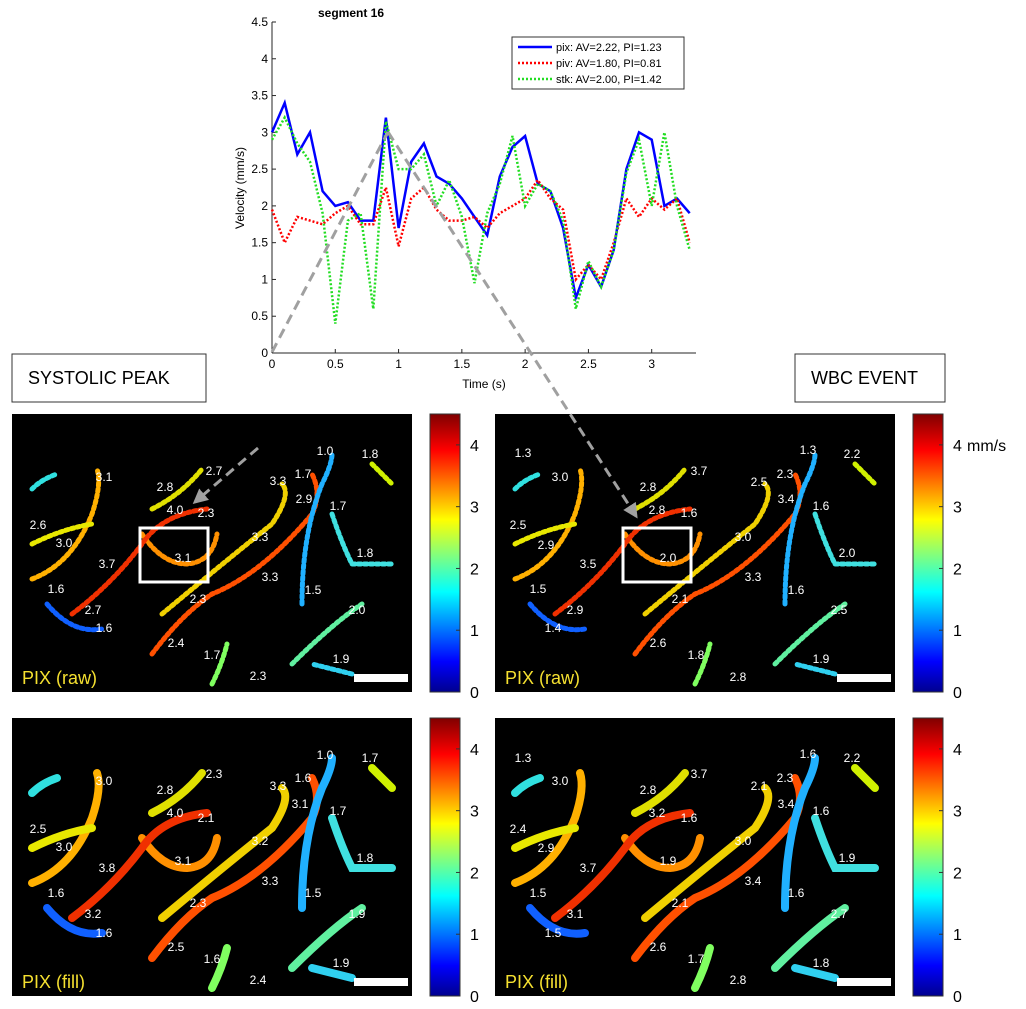  Describe the element at coordinates (986, 446) in the screenshot. I see `colorbar-unit: mm/s` at that location.